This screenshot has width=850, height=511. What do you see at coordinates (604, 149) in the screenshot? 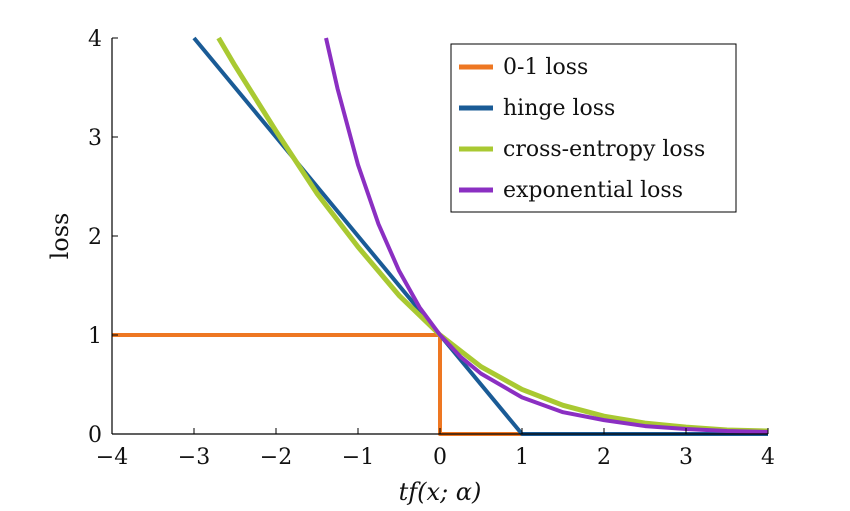
I see `legend-label: cross-entropy loss` at bounding box center [604, 149].